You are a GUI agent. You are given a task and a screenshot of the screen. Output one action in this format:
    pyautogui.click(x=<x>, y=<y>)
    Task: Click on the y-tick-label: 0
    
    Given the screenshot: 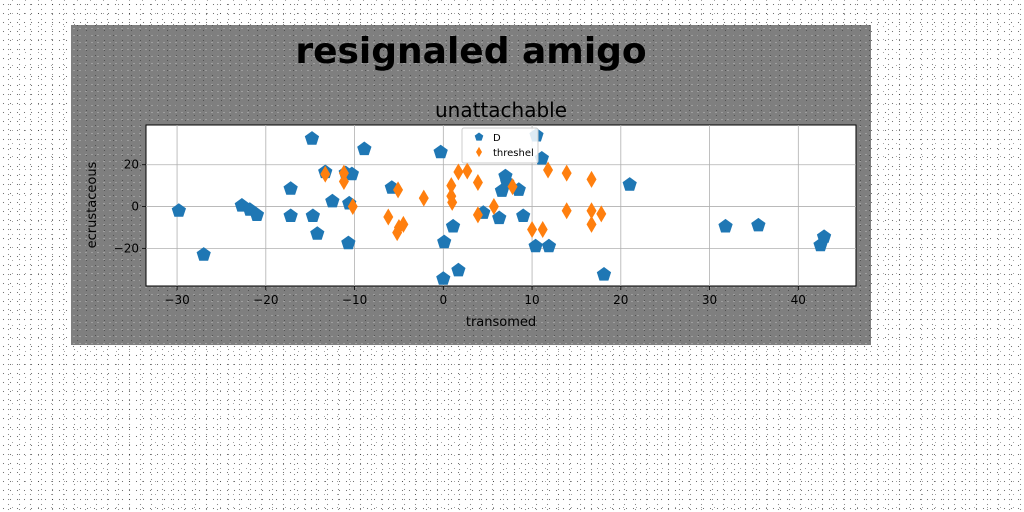 What is the action you would take?
    pyautogui.click(x=135, y=207)
    